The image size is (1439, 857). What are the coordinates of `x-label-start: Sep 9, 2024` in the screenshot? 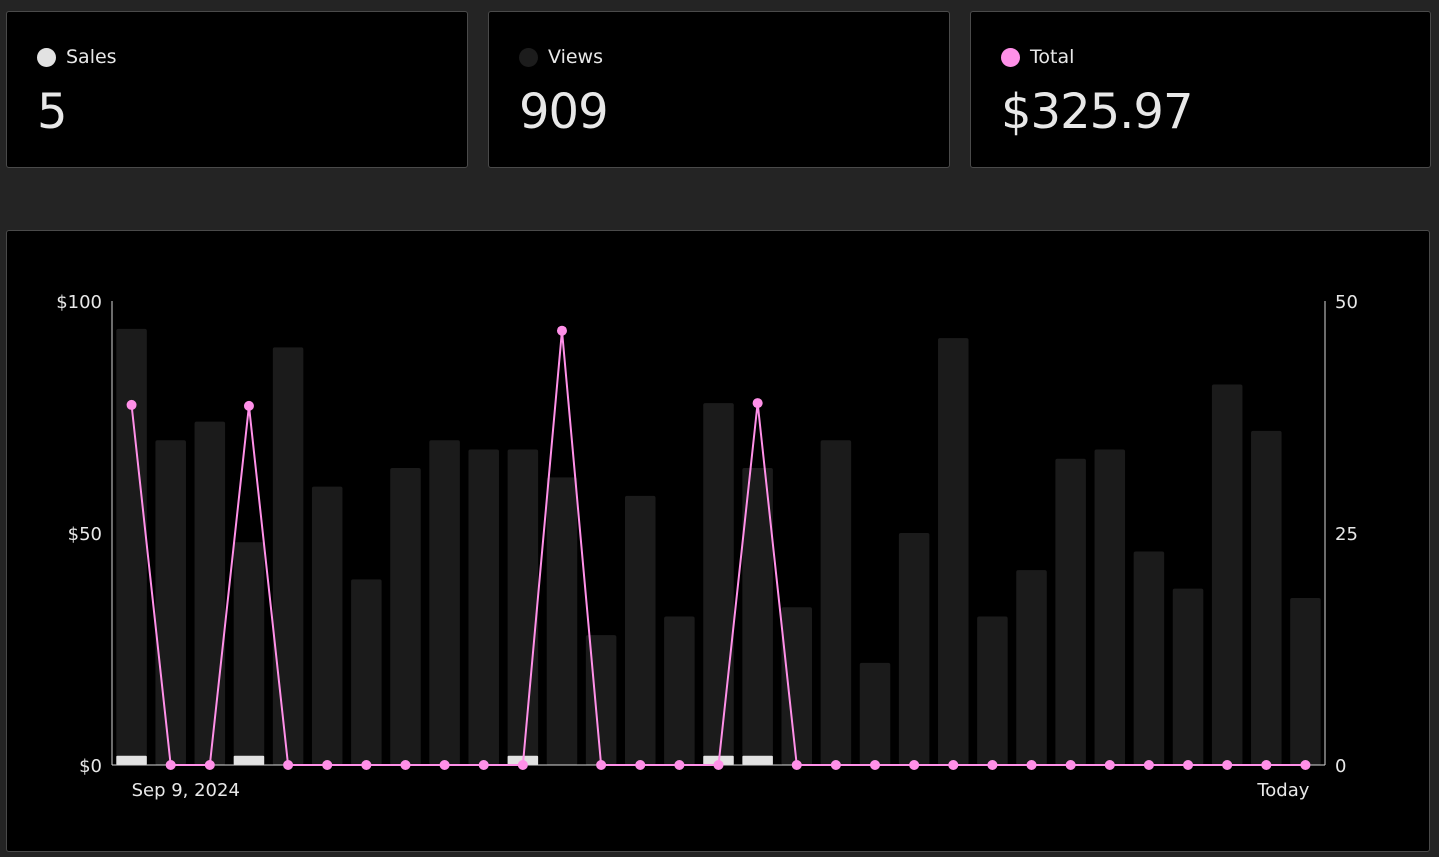 It's located at (186, 790).